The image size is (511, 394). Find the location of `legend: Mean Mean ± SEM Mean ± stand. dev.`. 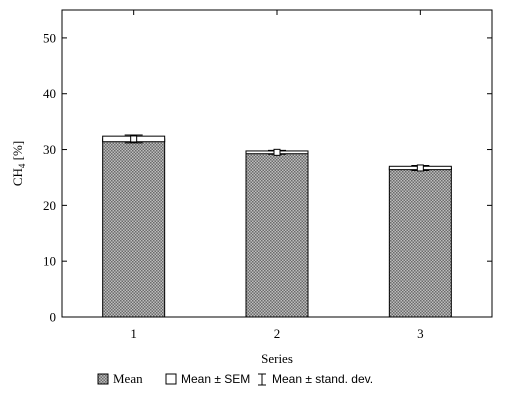

legend: Mean Mean ± SEM Mean ± stand. dev. is located at coordinates (235, 378).